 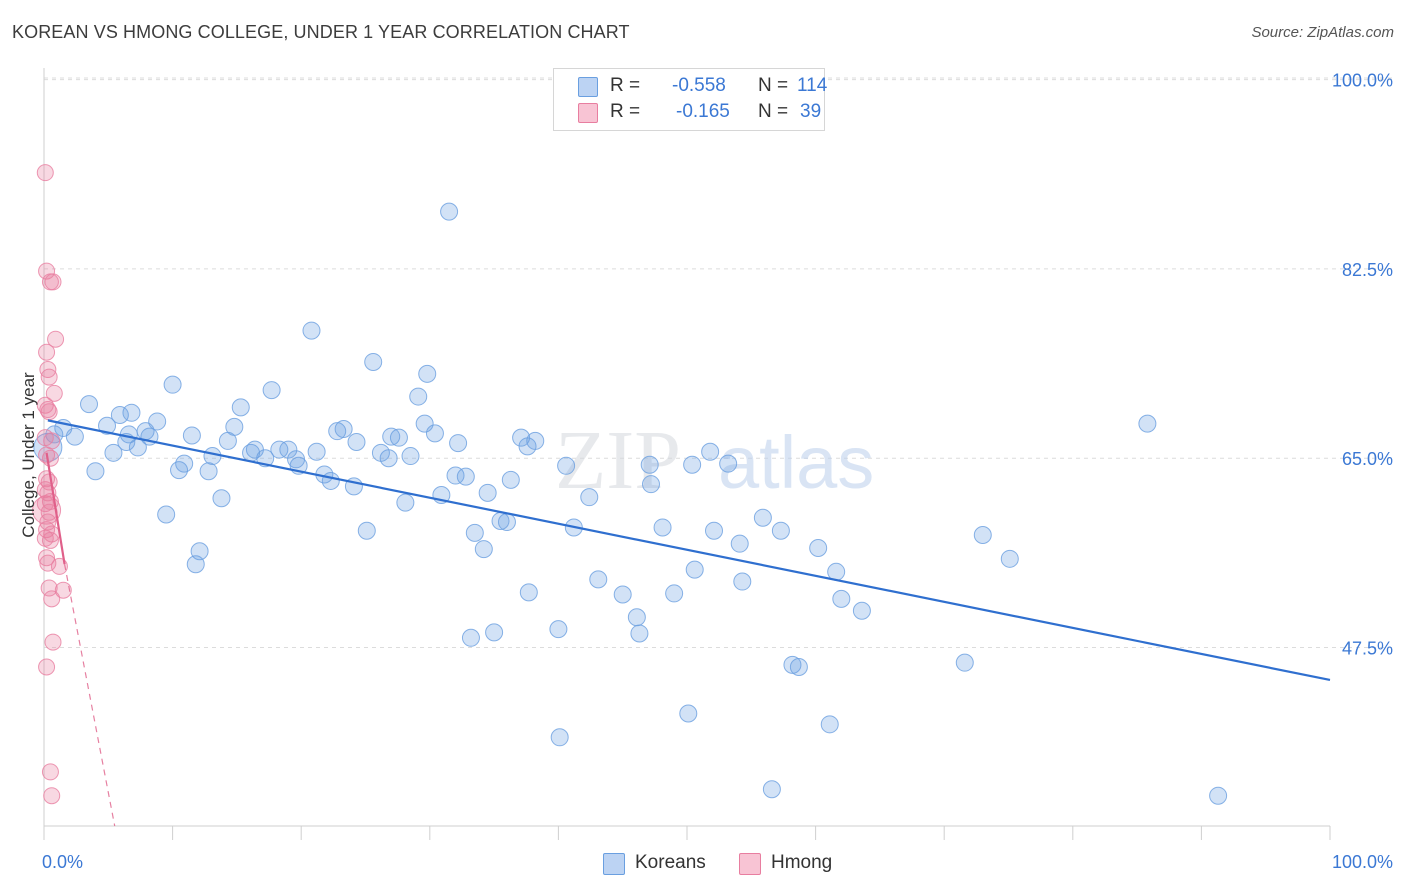 What do you see at coordinates (703, 111) in the screenshot?
I see `hmong-r-value: -0.165` at bounding box center [703, 111].